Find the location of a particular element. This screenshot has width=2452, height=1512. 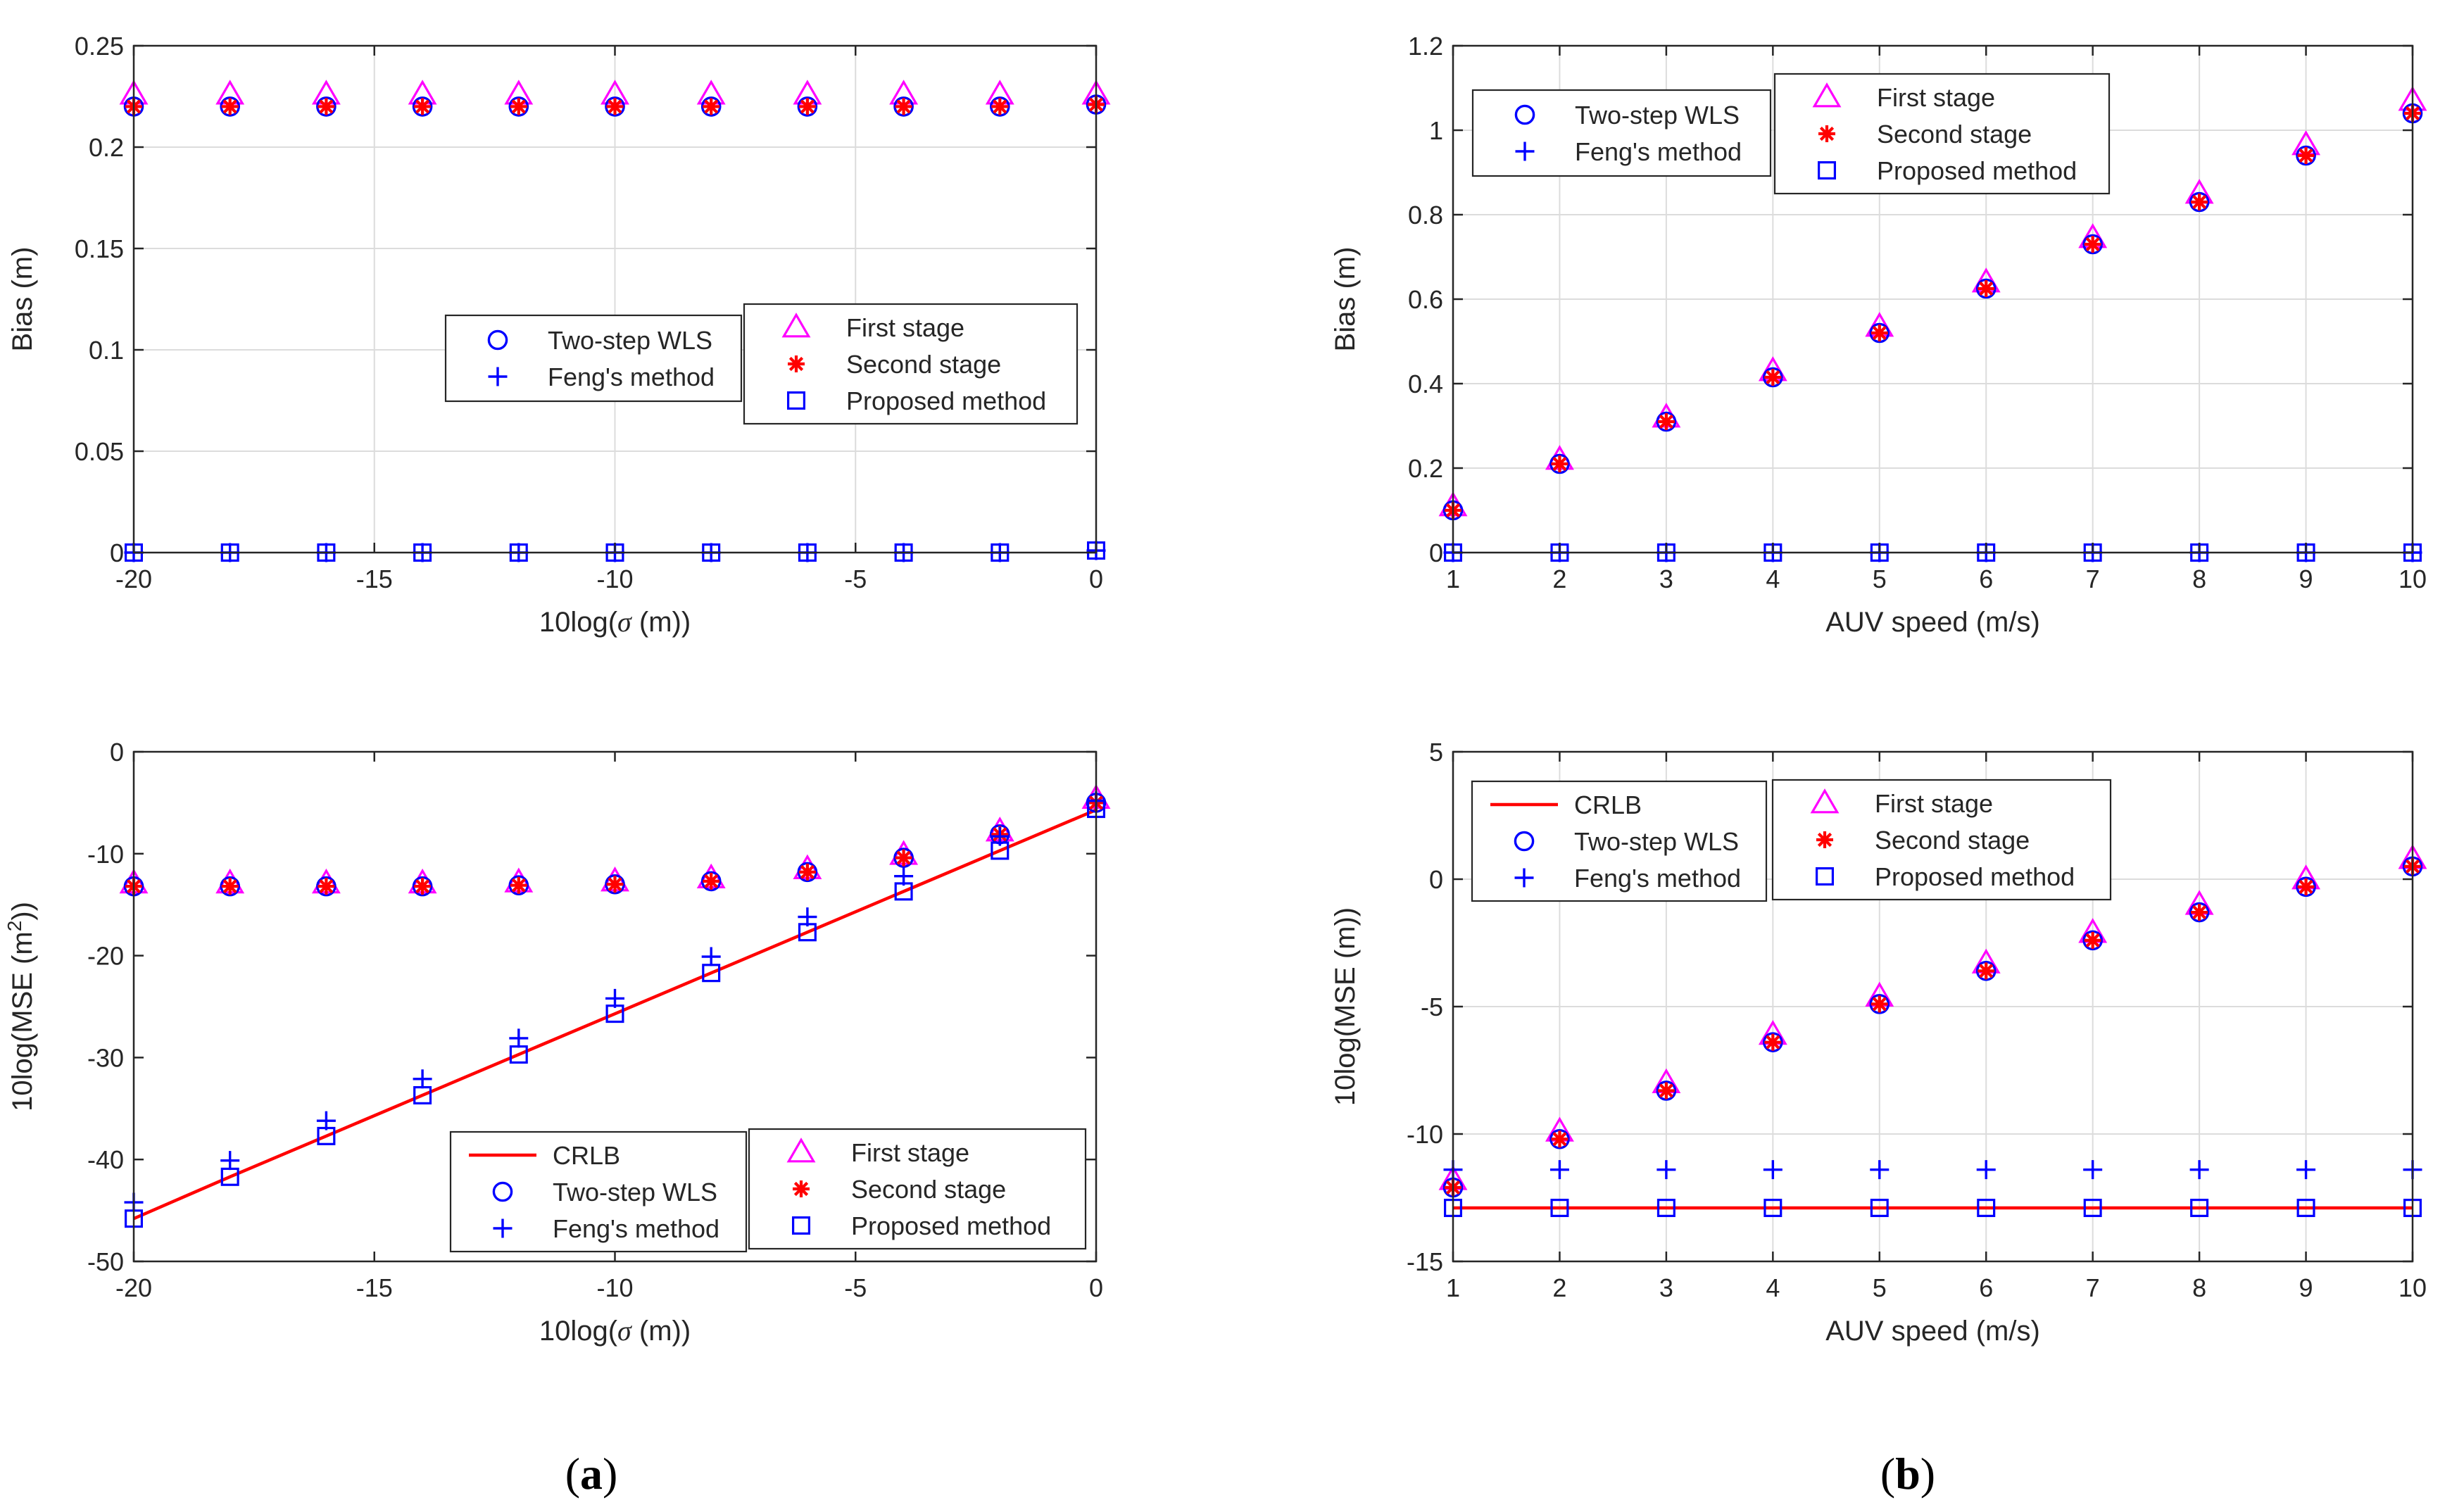

y-tick-label: -30 is located at coordinates (105, 1058).